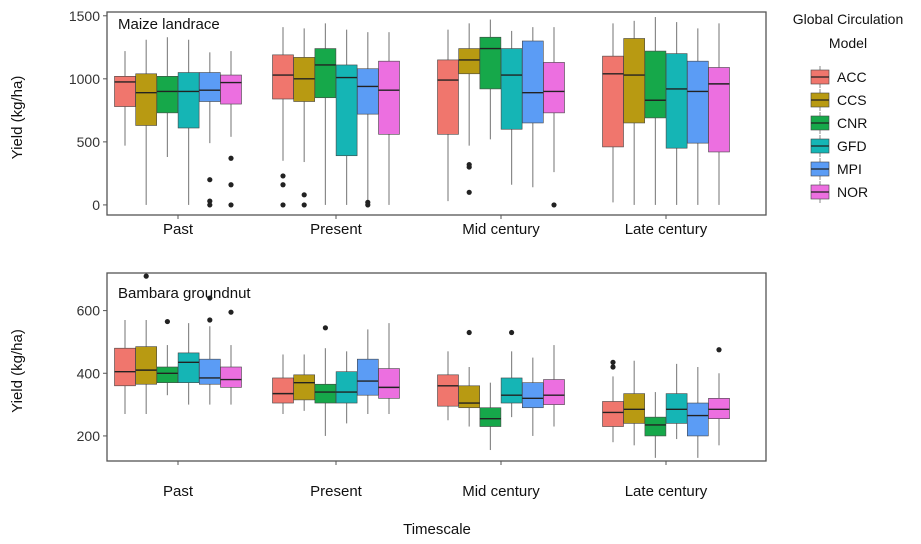 The image size is (921, 544). Describe the element at coordinates (848, 19) in the screenshot. I see `legend-title: Global Circulation` at that location.